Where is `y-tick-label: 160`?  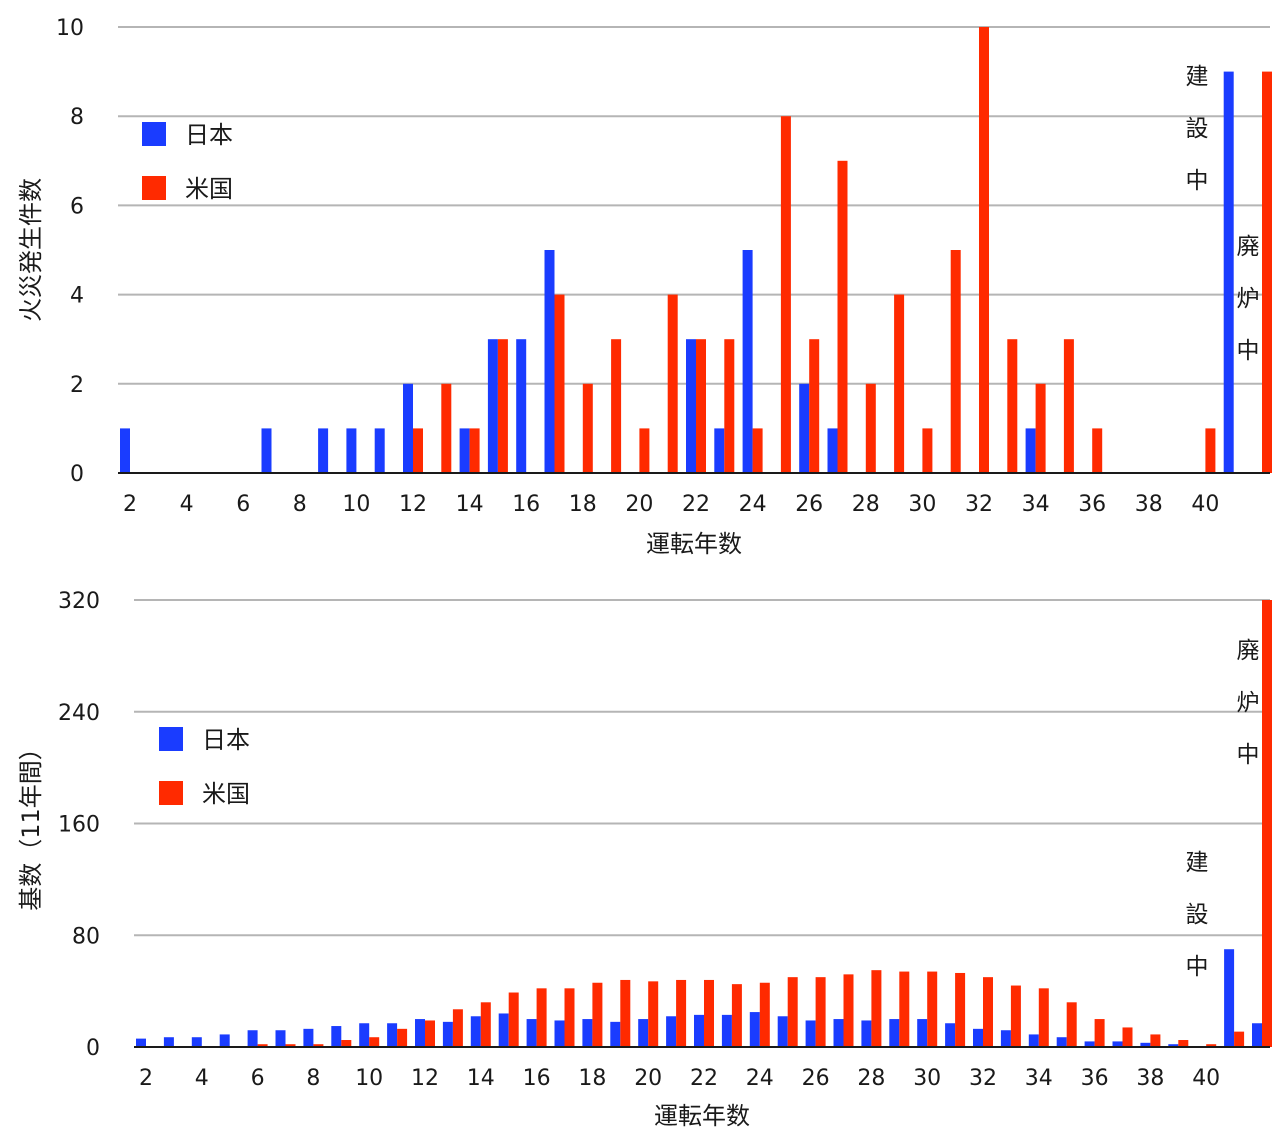 y-tick-label: 160 is located at coordinates (79, 825).